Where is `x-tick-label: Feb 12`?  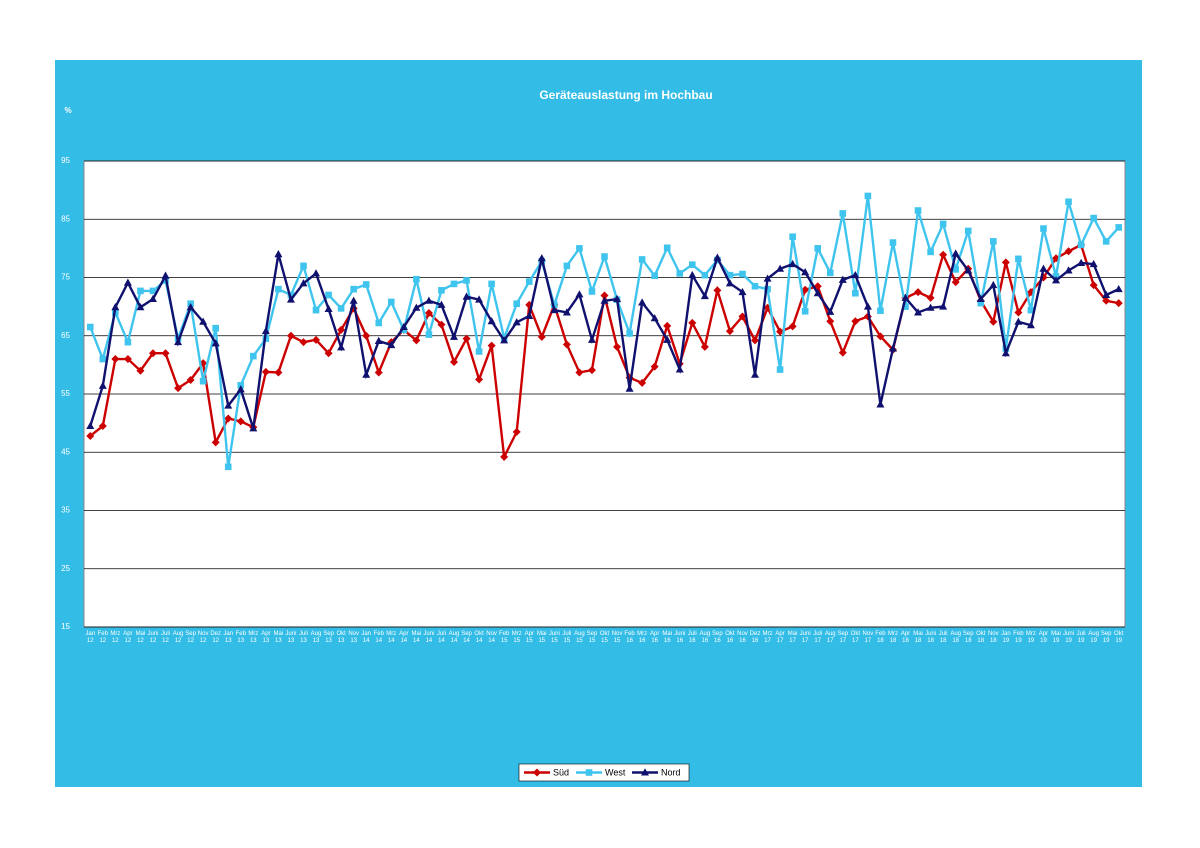
x-tick-label: Feb 12 is located at coordinates (102, 637).